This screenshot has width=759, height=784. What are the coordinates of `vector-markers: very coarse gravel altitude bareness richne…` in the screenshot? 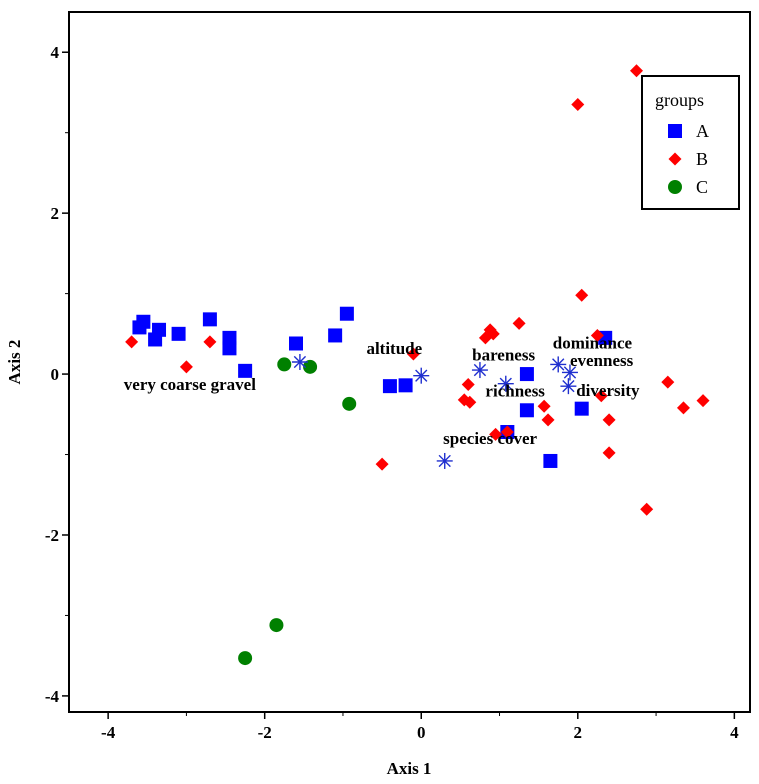 It's located at (382, 401).